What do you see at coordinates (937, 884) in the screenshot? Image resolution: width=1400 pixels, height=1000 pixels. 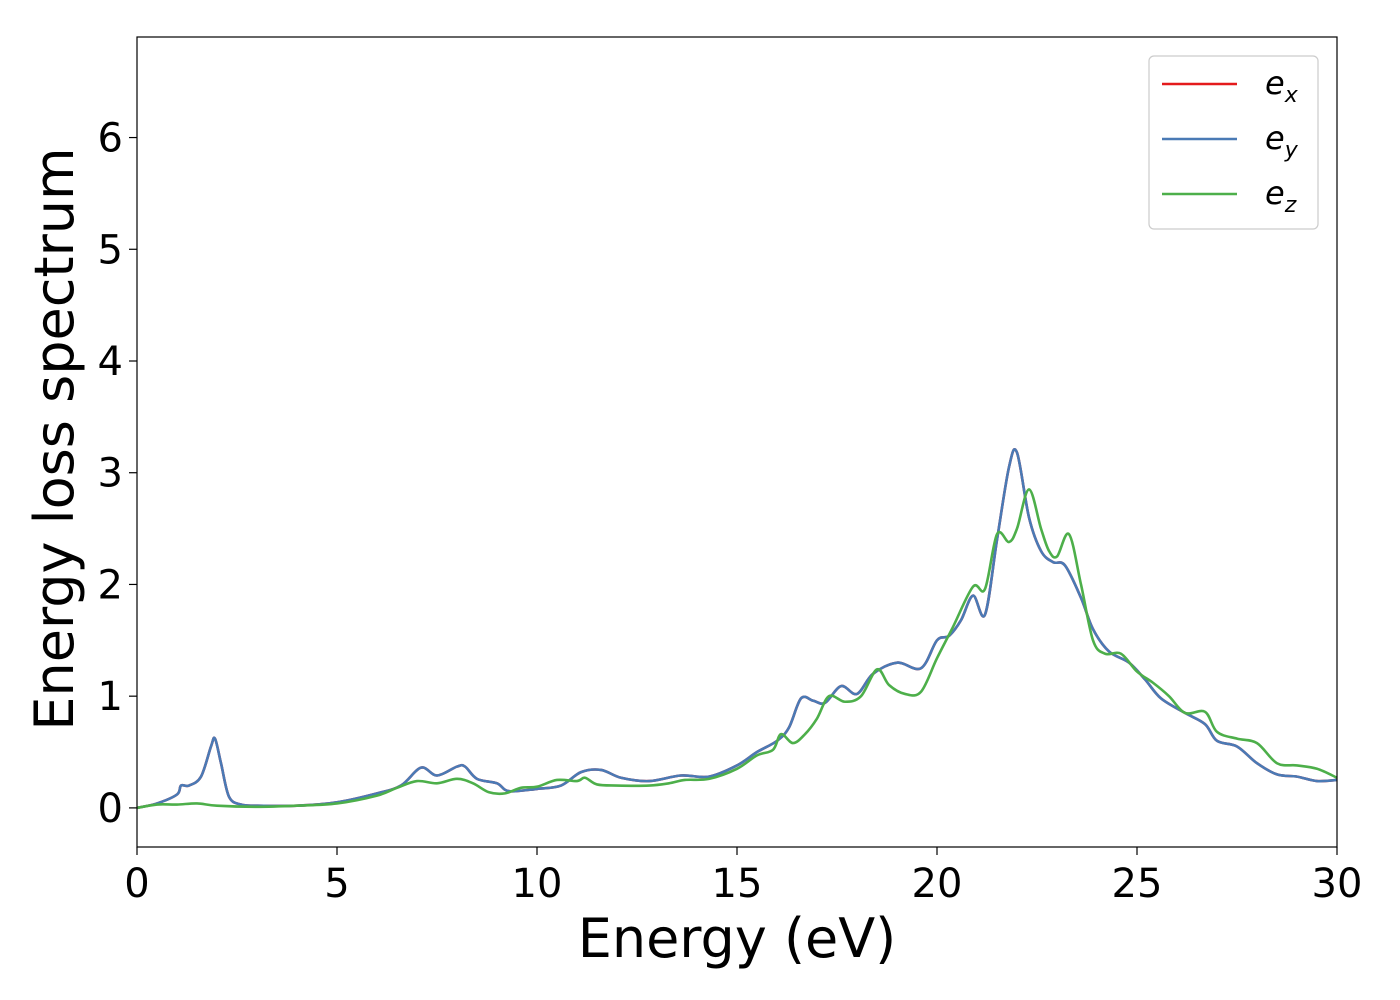 I see `x-tick-label: 20` at bounding box center [937, 884].